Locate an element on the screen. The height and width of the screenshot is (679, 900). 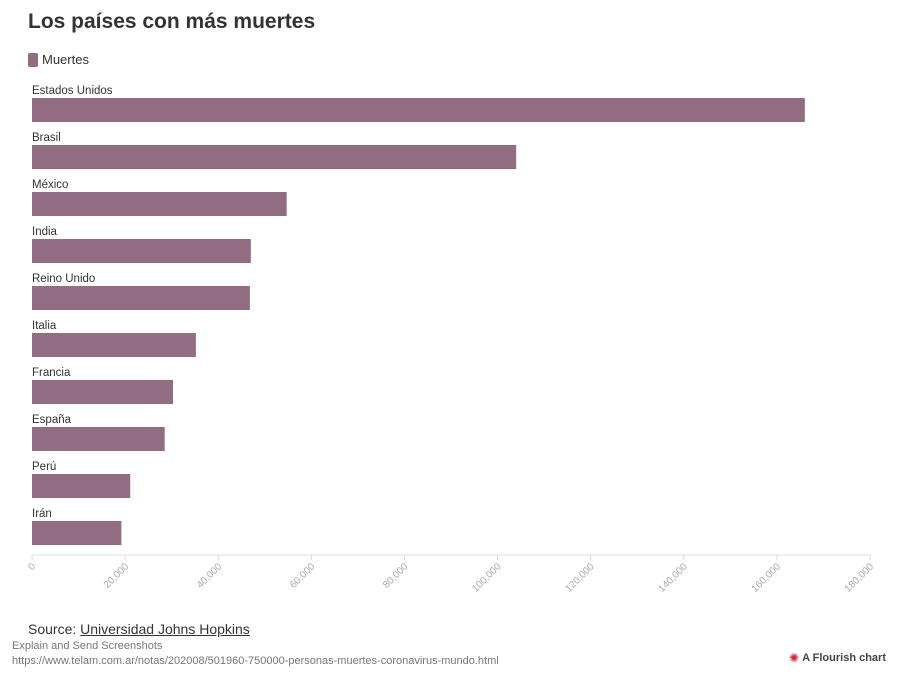
bar-label: México is located at coordinates (50, 185).